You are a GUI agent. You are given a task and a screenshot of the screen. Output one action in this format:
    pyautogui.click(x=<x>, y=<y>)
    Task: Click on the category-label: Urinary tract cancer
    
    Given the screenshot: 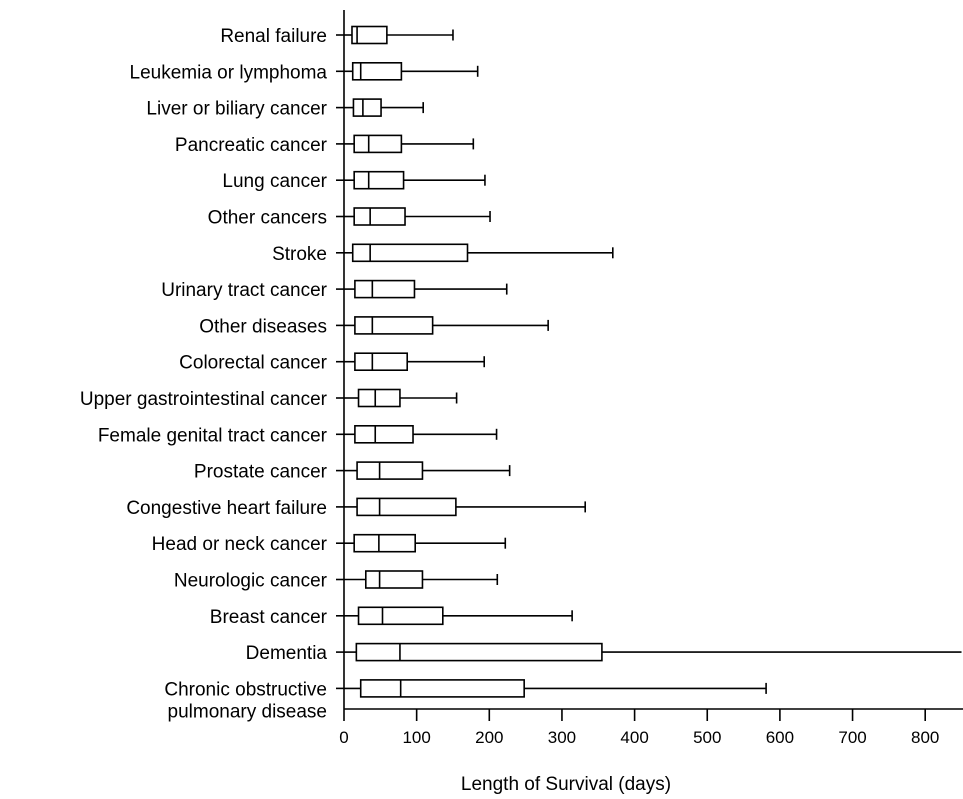 What is the action you would take?
    pyautogui.click(x=244, y=290)
    